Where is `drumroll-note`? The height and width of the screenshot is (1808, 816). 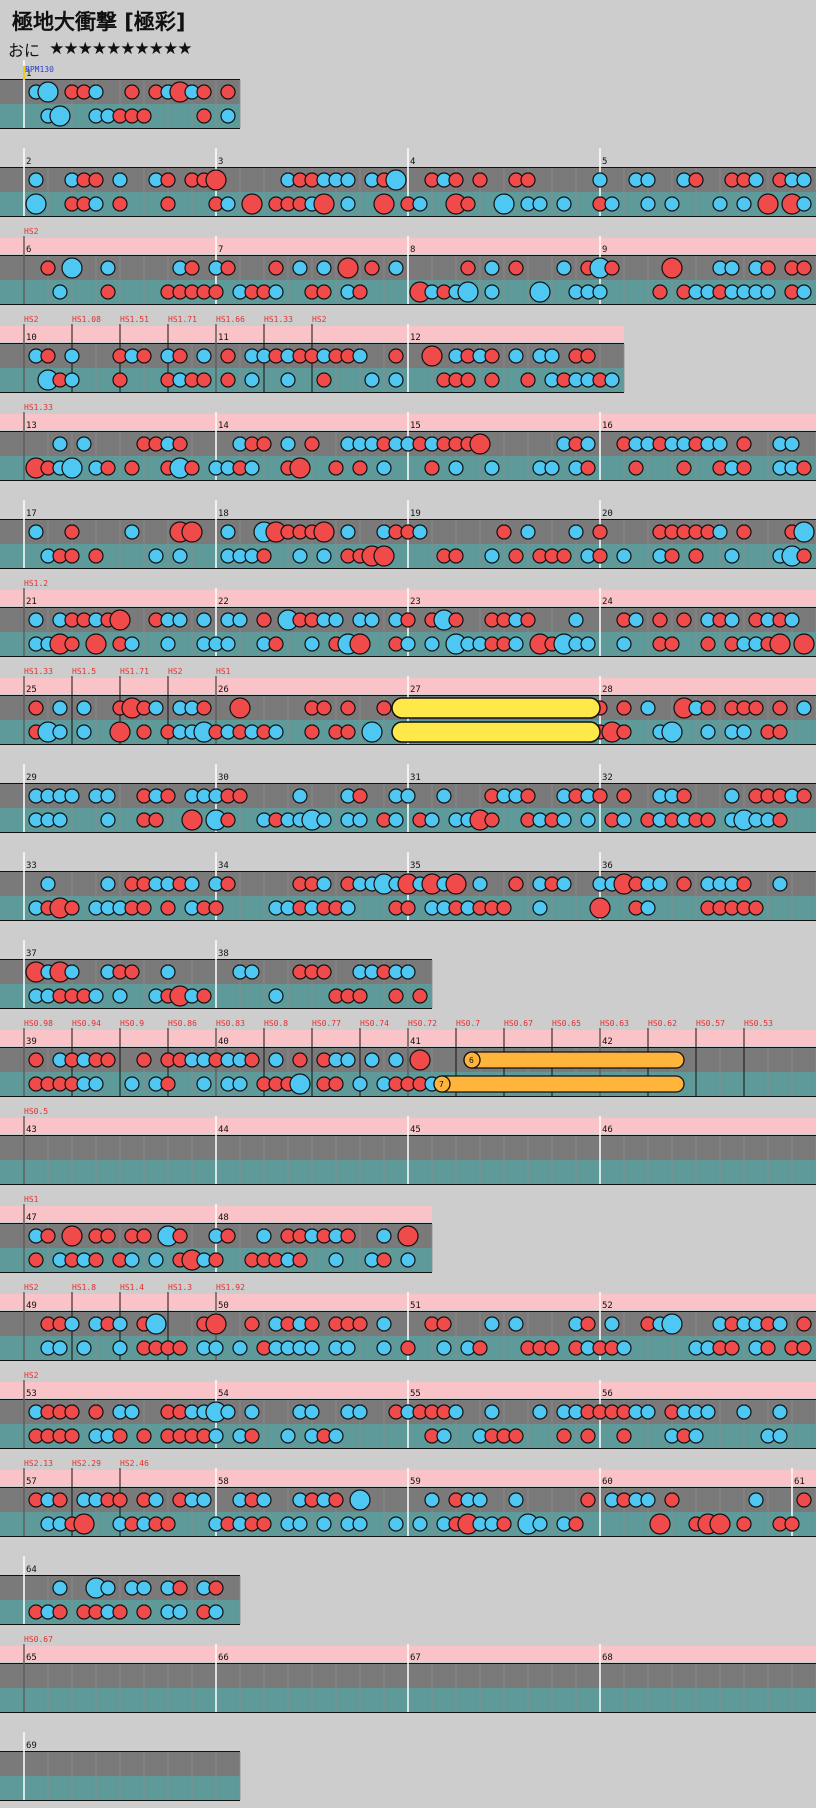 drumroll-note is located at coordinates (496, 708).